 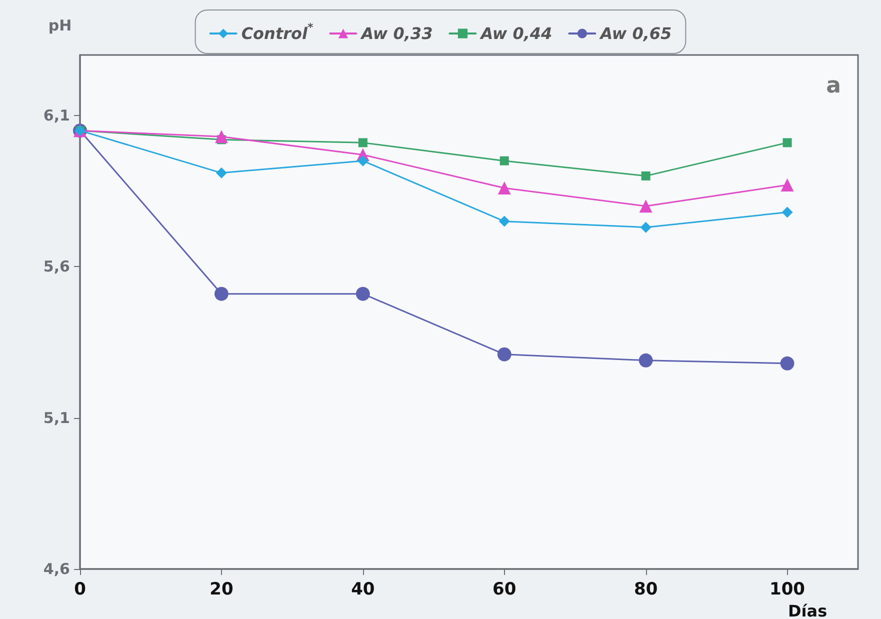 I want to click on legend-label: Control*, so click(x=277, y=32).